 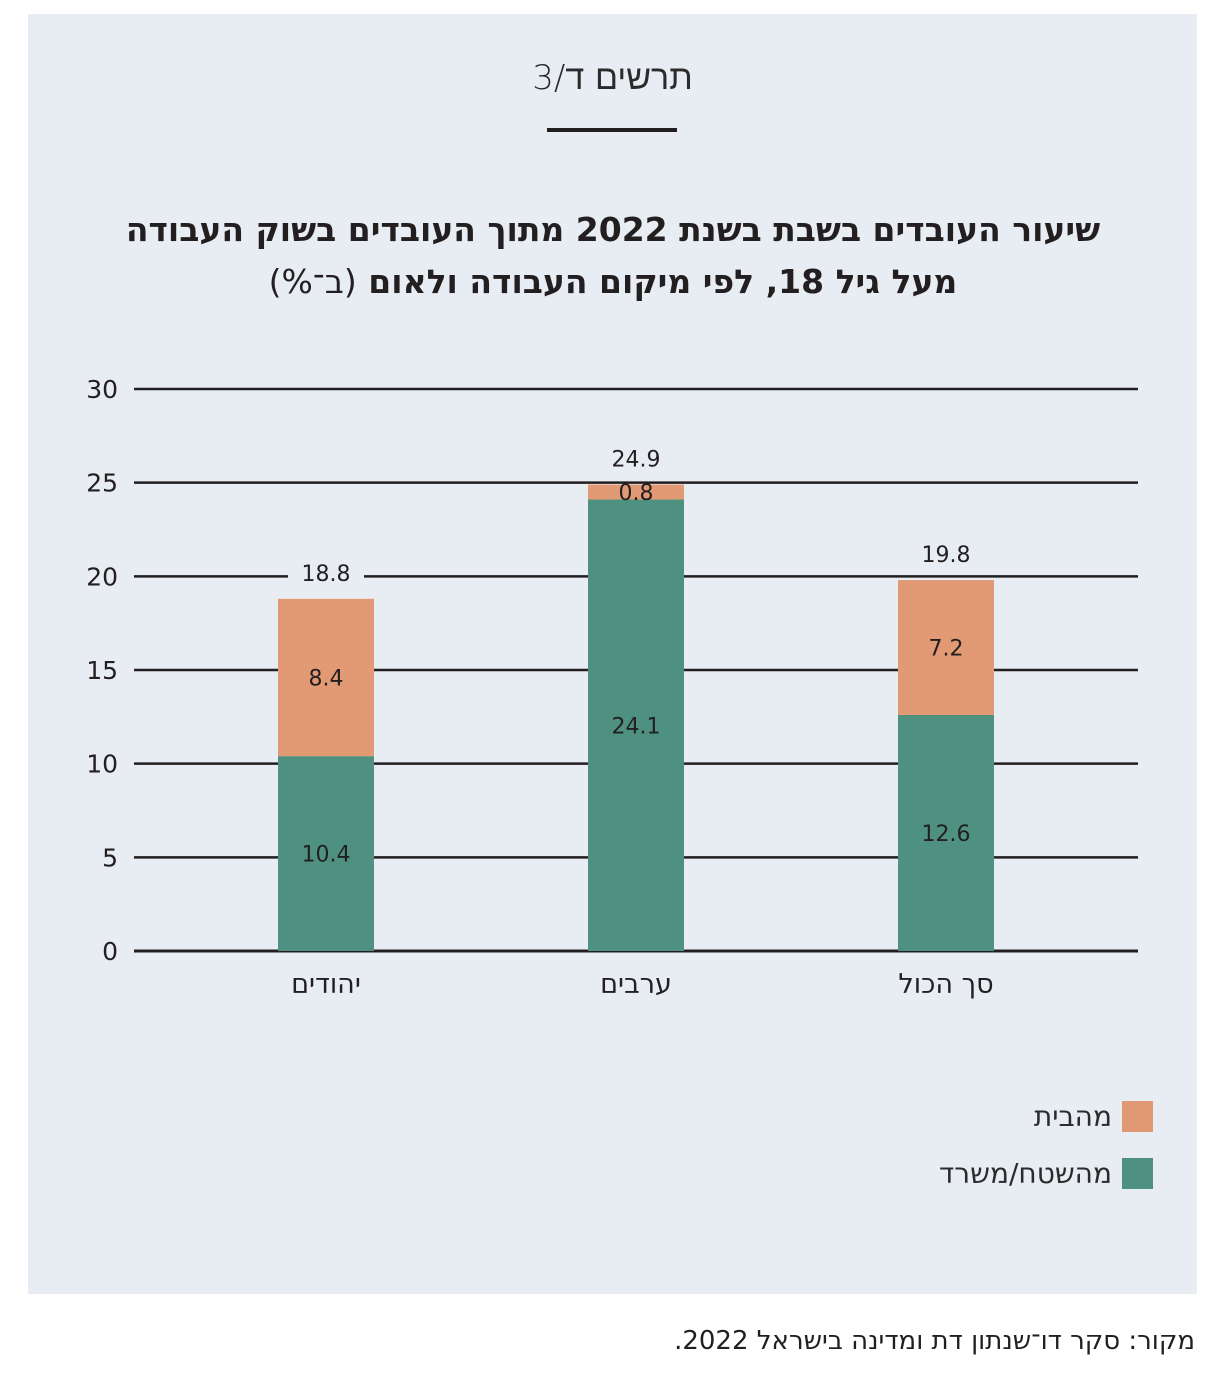 I want to click on total-value-label: 18.8, so click(x=326, y=574).